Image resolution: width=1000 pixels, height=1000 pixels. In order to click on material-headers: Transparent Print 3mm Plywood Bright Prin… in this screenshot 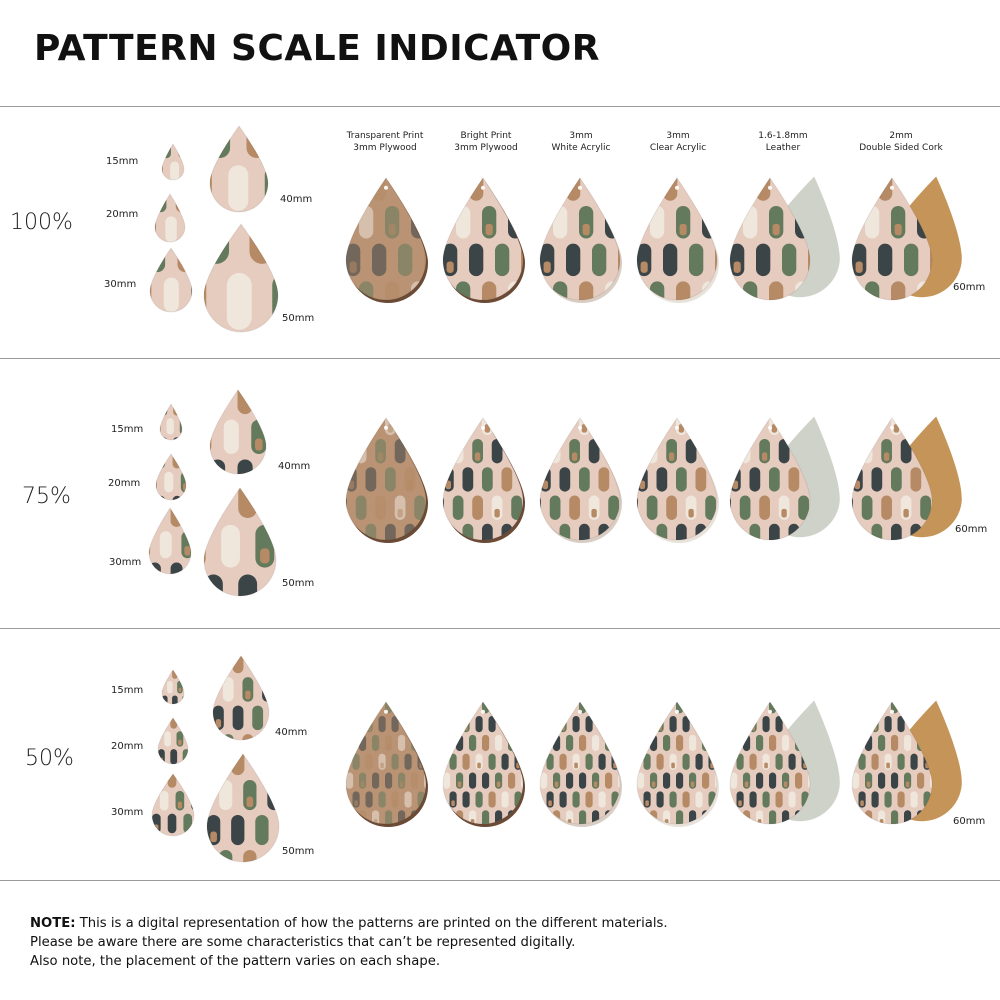, I will do `click(500, 150)`.